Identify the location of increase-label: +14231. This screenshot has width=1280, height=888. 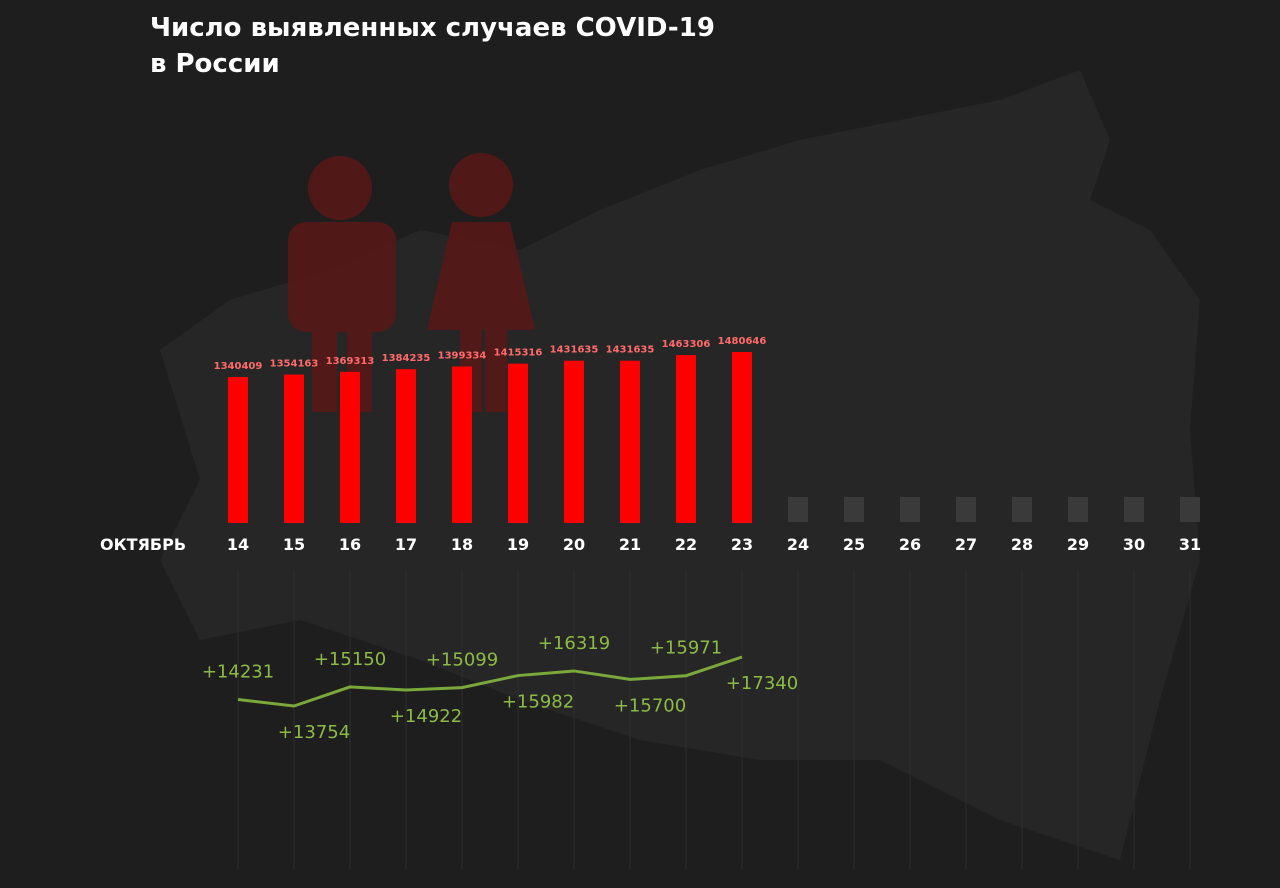
(238, 671).